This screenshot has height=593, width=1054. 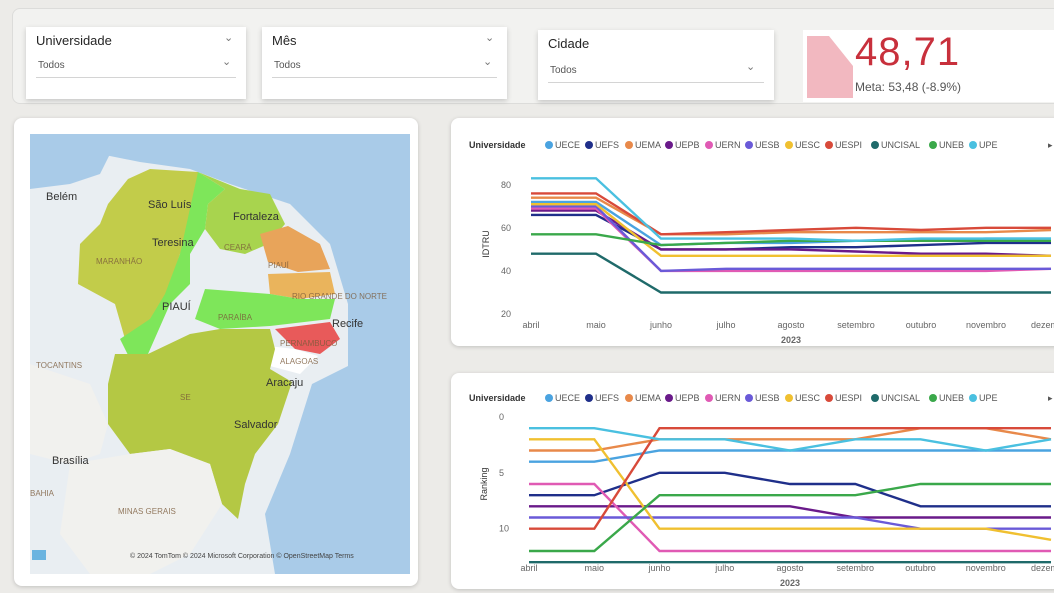 I want to click on cidade-value: Todos, so click(x=563, y=70).